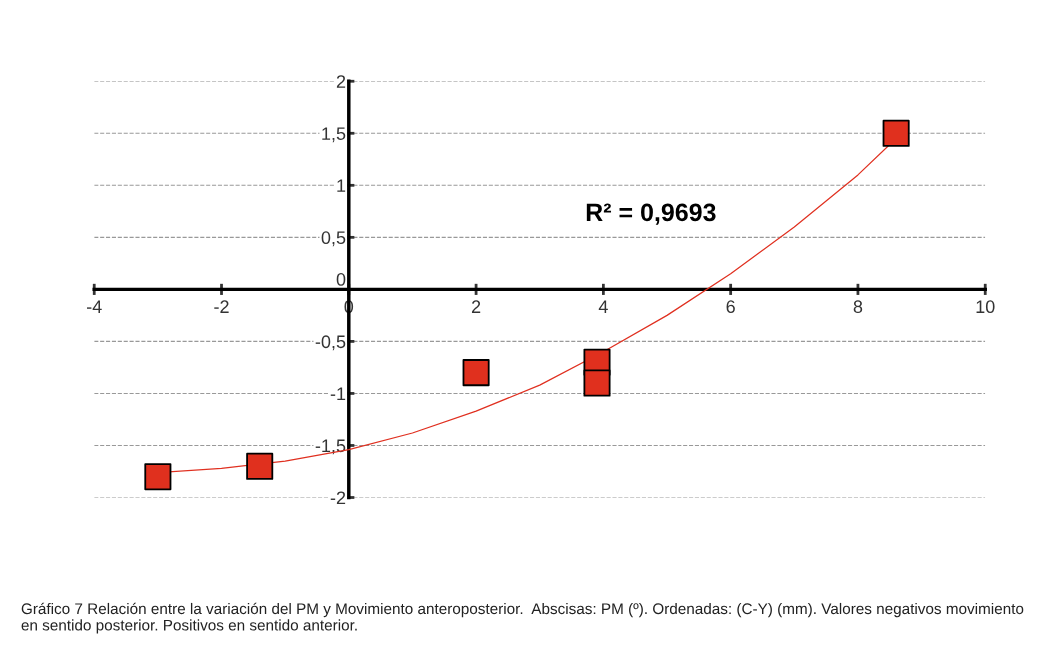 Image resolution: width=1047 pixels, height=666 pixels. I want to click on y-tick-label: -2, so click(338, 498).